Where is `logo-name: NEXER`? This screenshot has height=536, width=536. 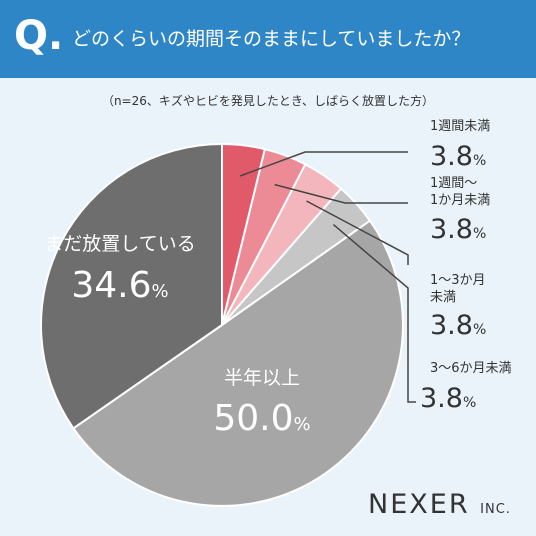
logo-name: NEXER is located at coordinates (419, 504).